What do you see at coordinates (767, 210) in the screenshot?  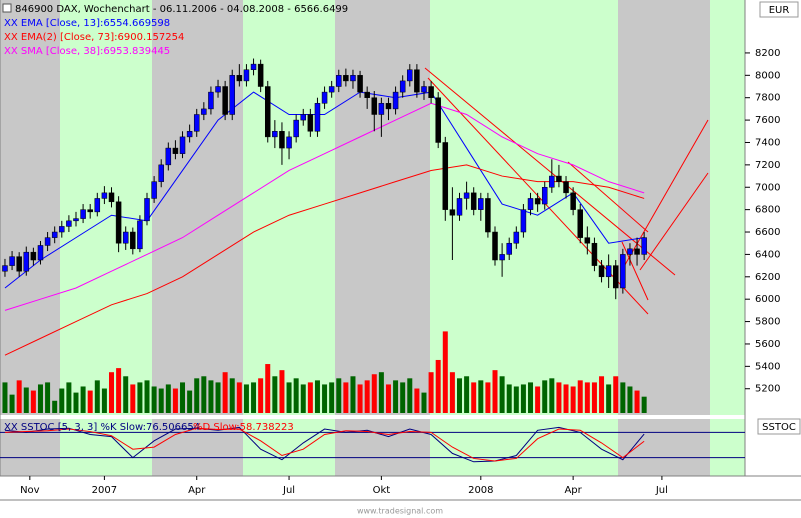 I see `y-tick-label: 6800` at bounding box center [767, 210].